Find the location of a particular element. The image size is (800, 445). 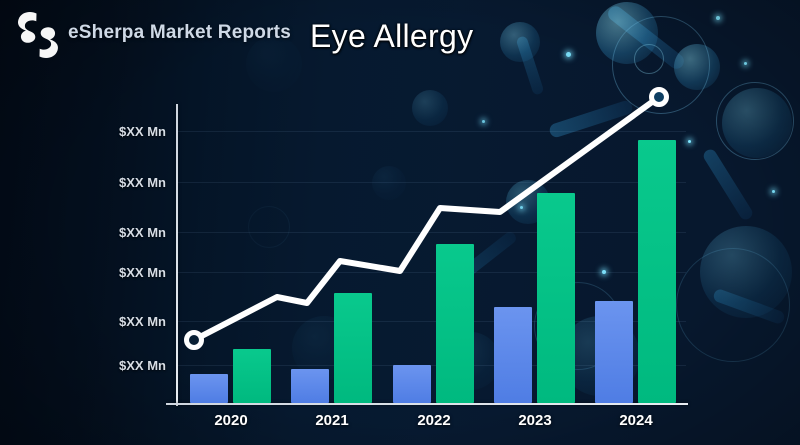

esherpa-logo-icon is located at coordinates (38, 35).